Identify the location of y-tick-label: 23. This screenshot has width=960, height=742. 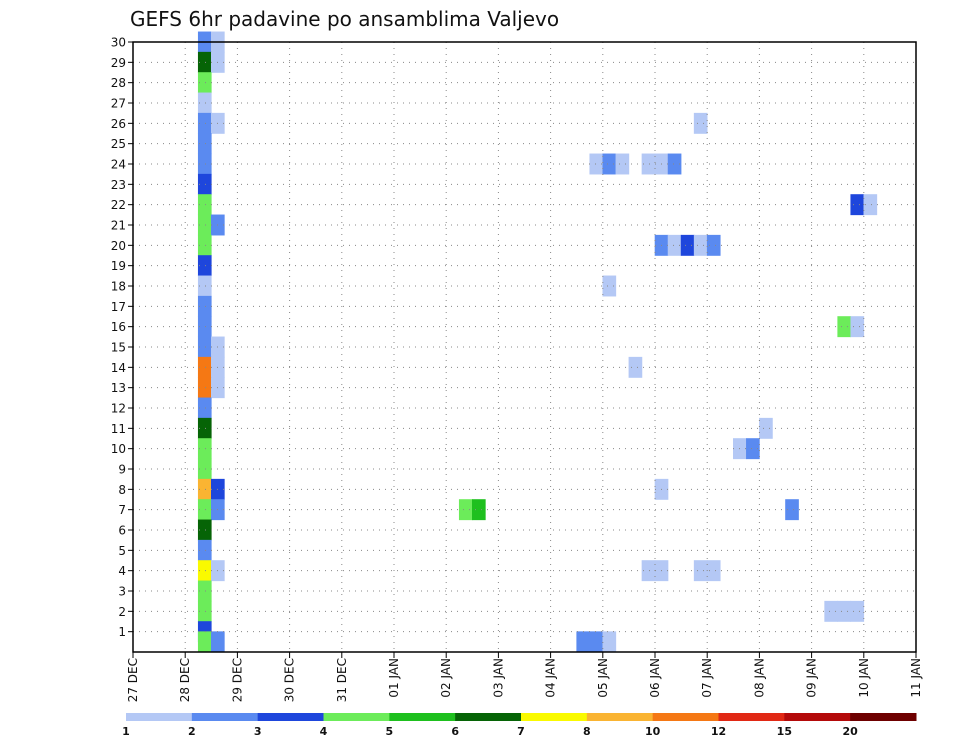
(118, 185).